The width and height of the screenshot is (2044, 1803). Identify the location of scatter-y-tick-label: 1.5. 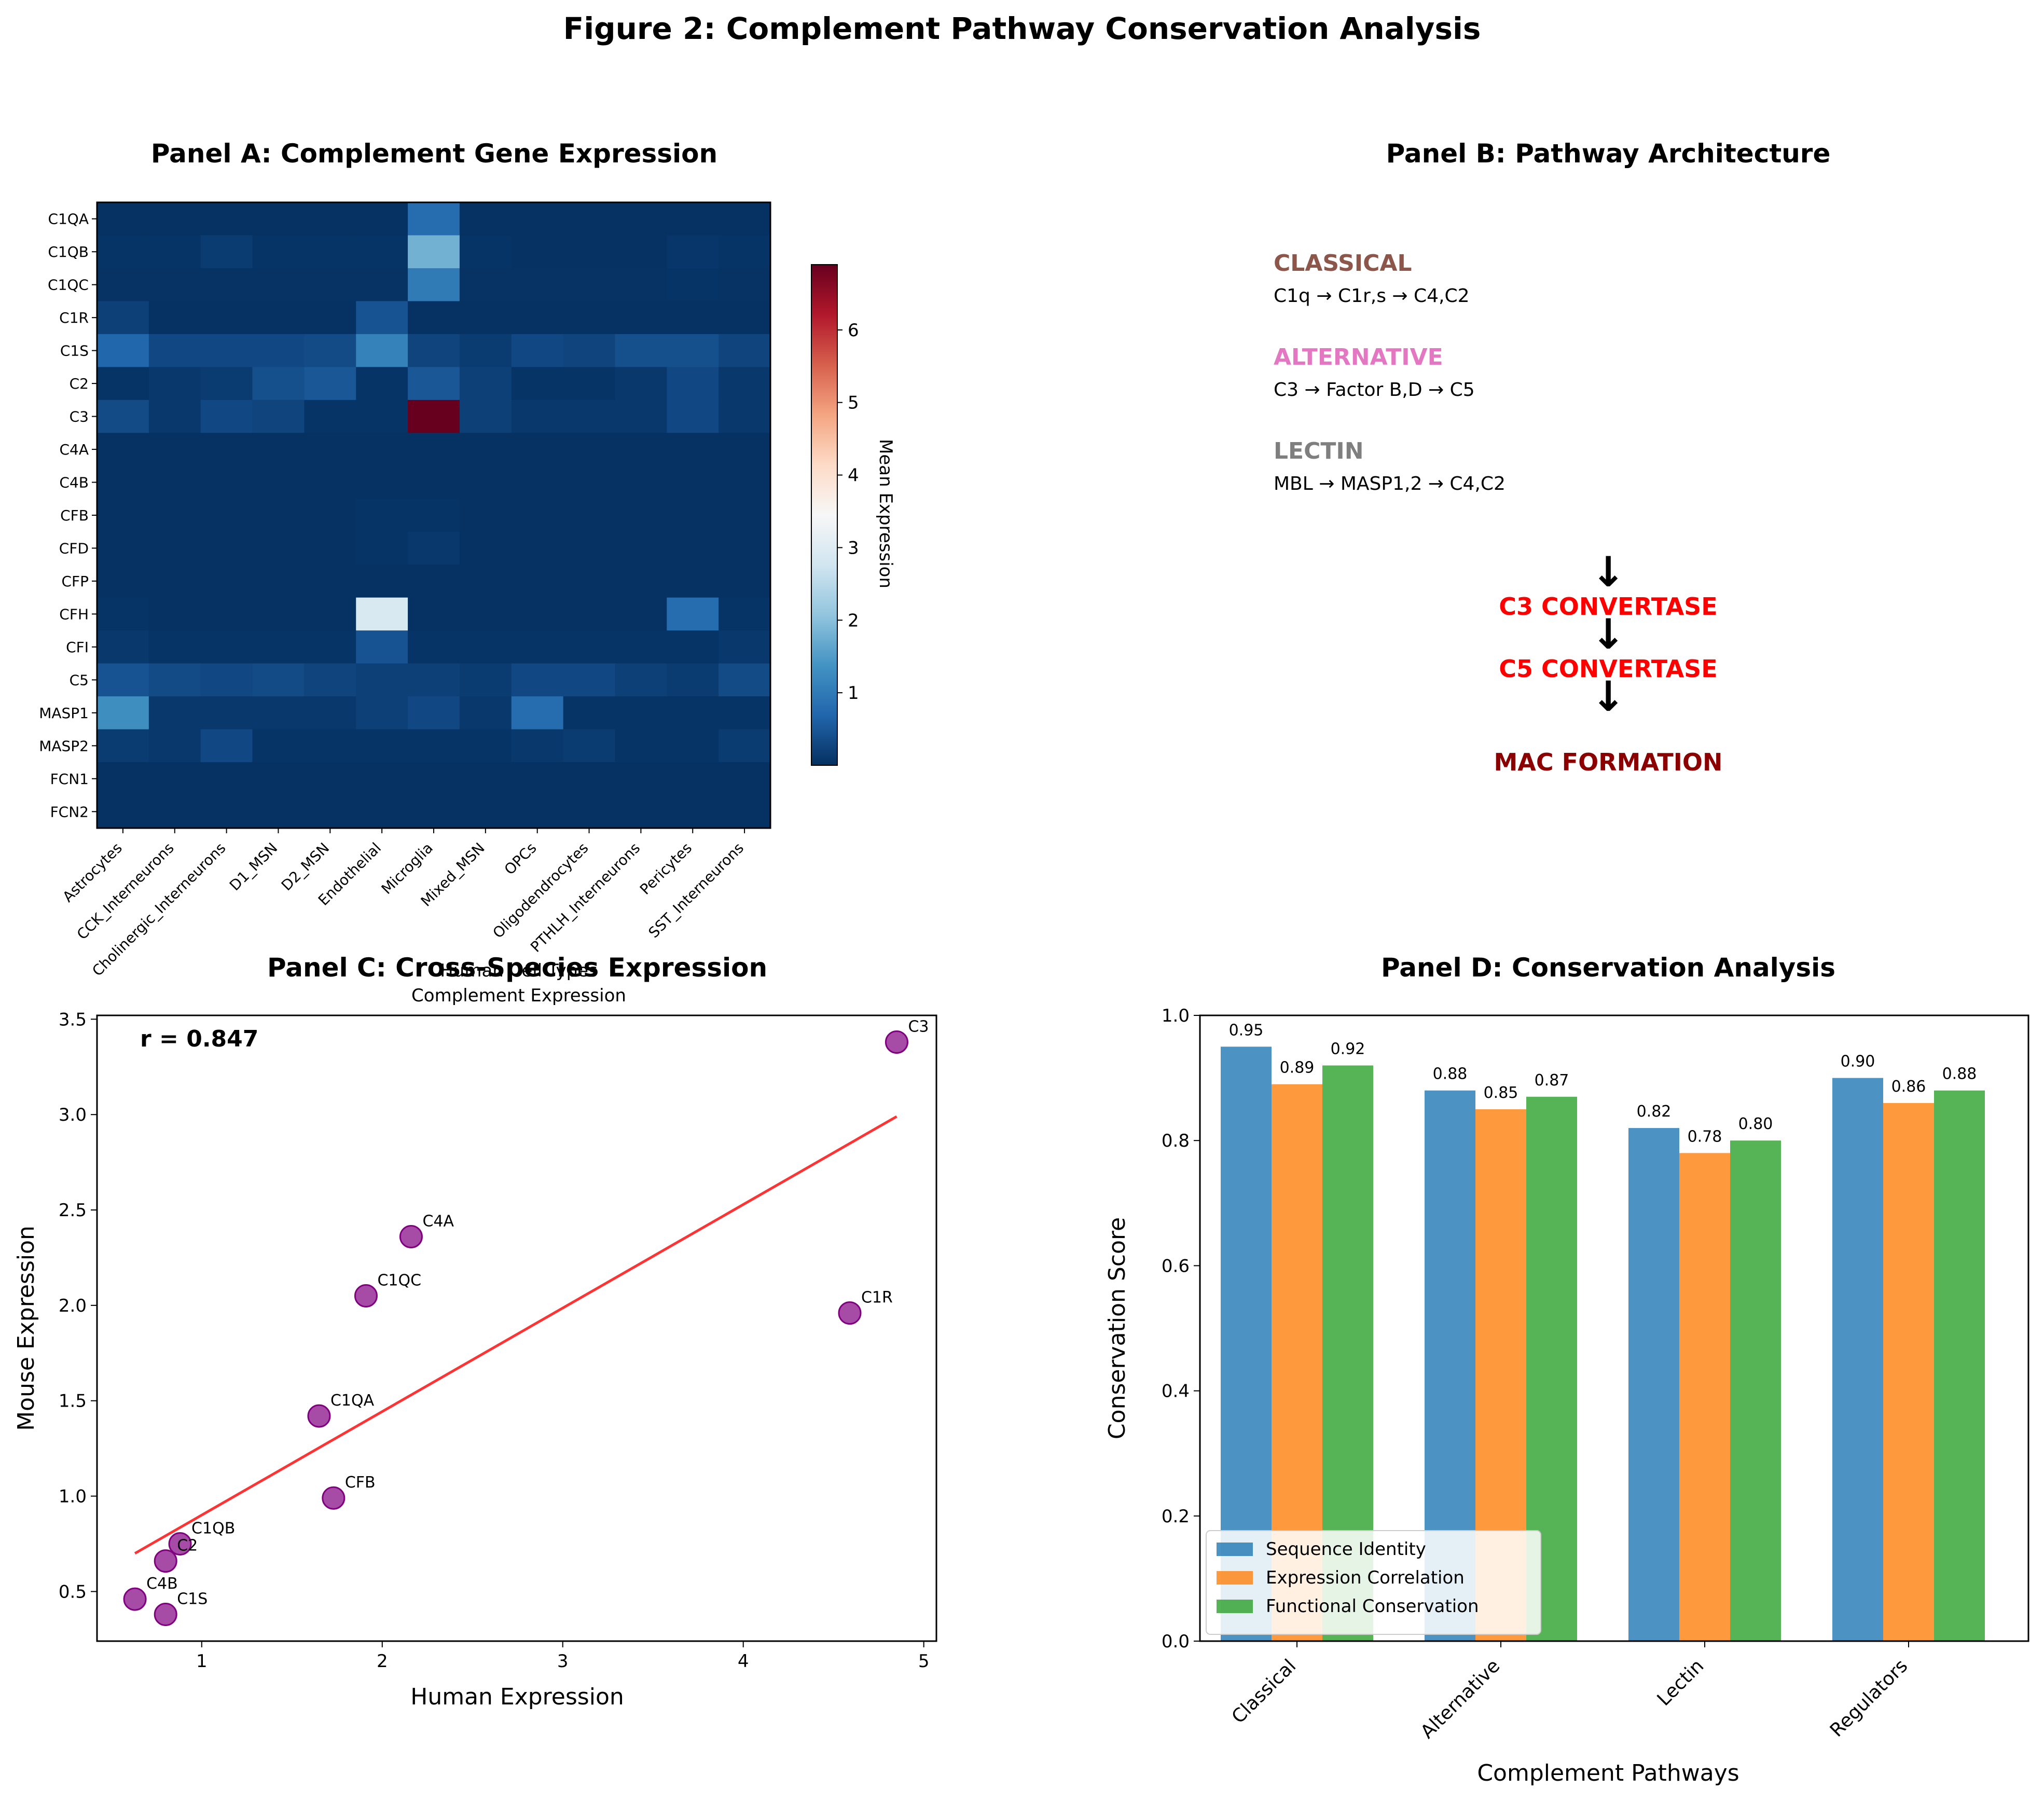
(73, 1402).